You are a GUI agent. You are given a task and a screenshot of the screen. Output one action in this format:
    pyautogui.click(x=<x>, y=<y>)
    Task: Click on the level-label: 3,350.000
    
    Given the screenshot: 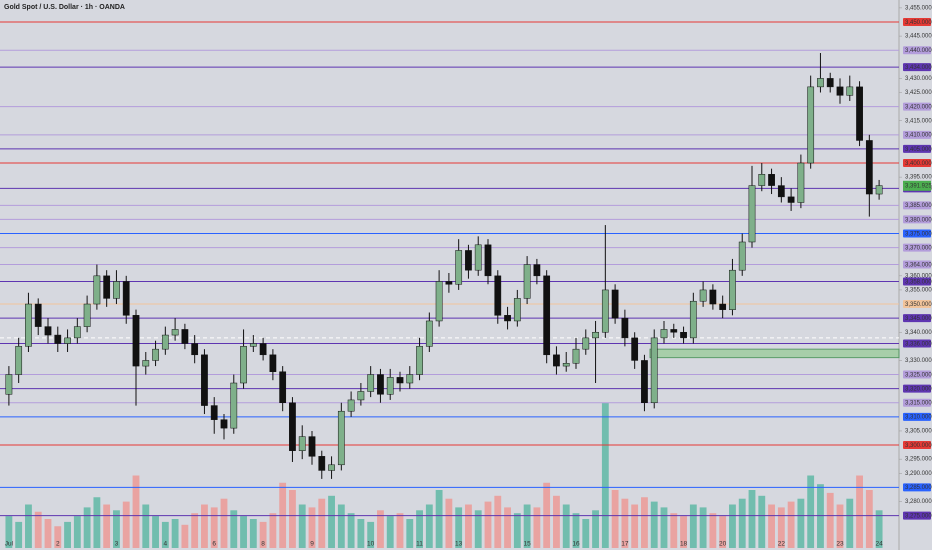 What is the action you would take?
    pyautogui.click(x=918, y=305)
    